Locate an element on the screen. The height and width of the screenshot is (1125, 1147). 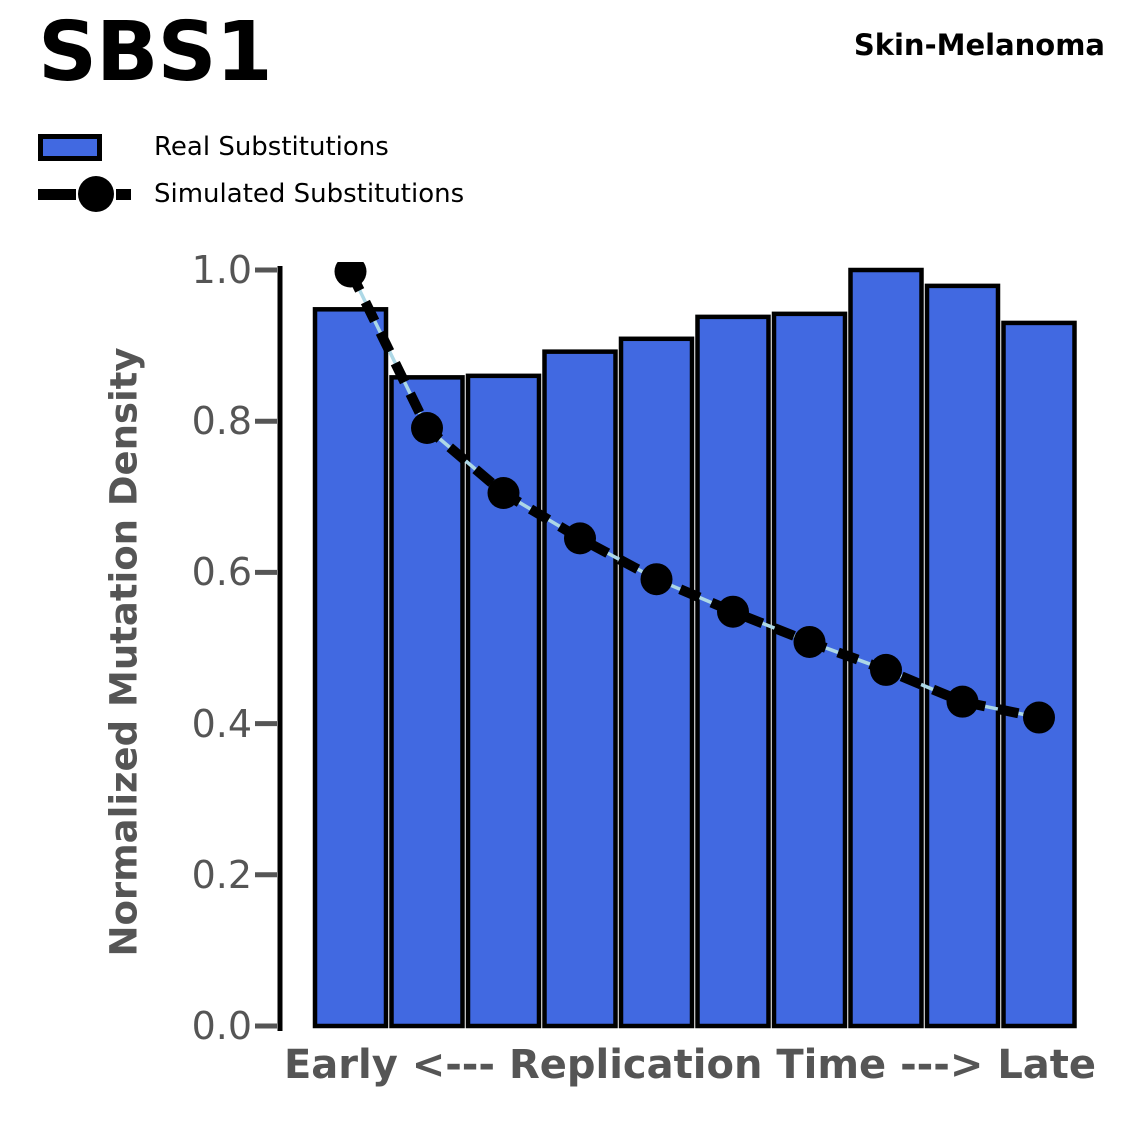
legend-item-real: Real Substitutions is located at coordinates (251, 147).